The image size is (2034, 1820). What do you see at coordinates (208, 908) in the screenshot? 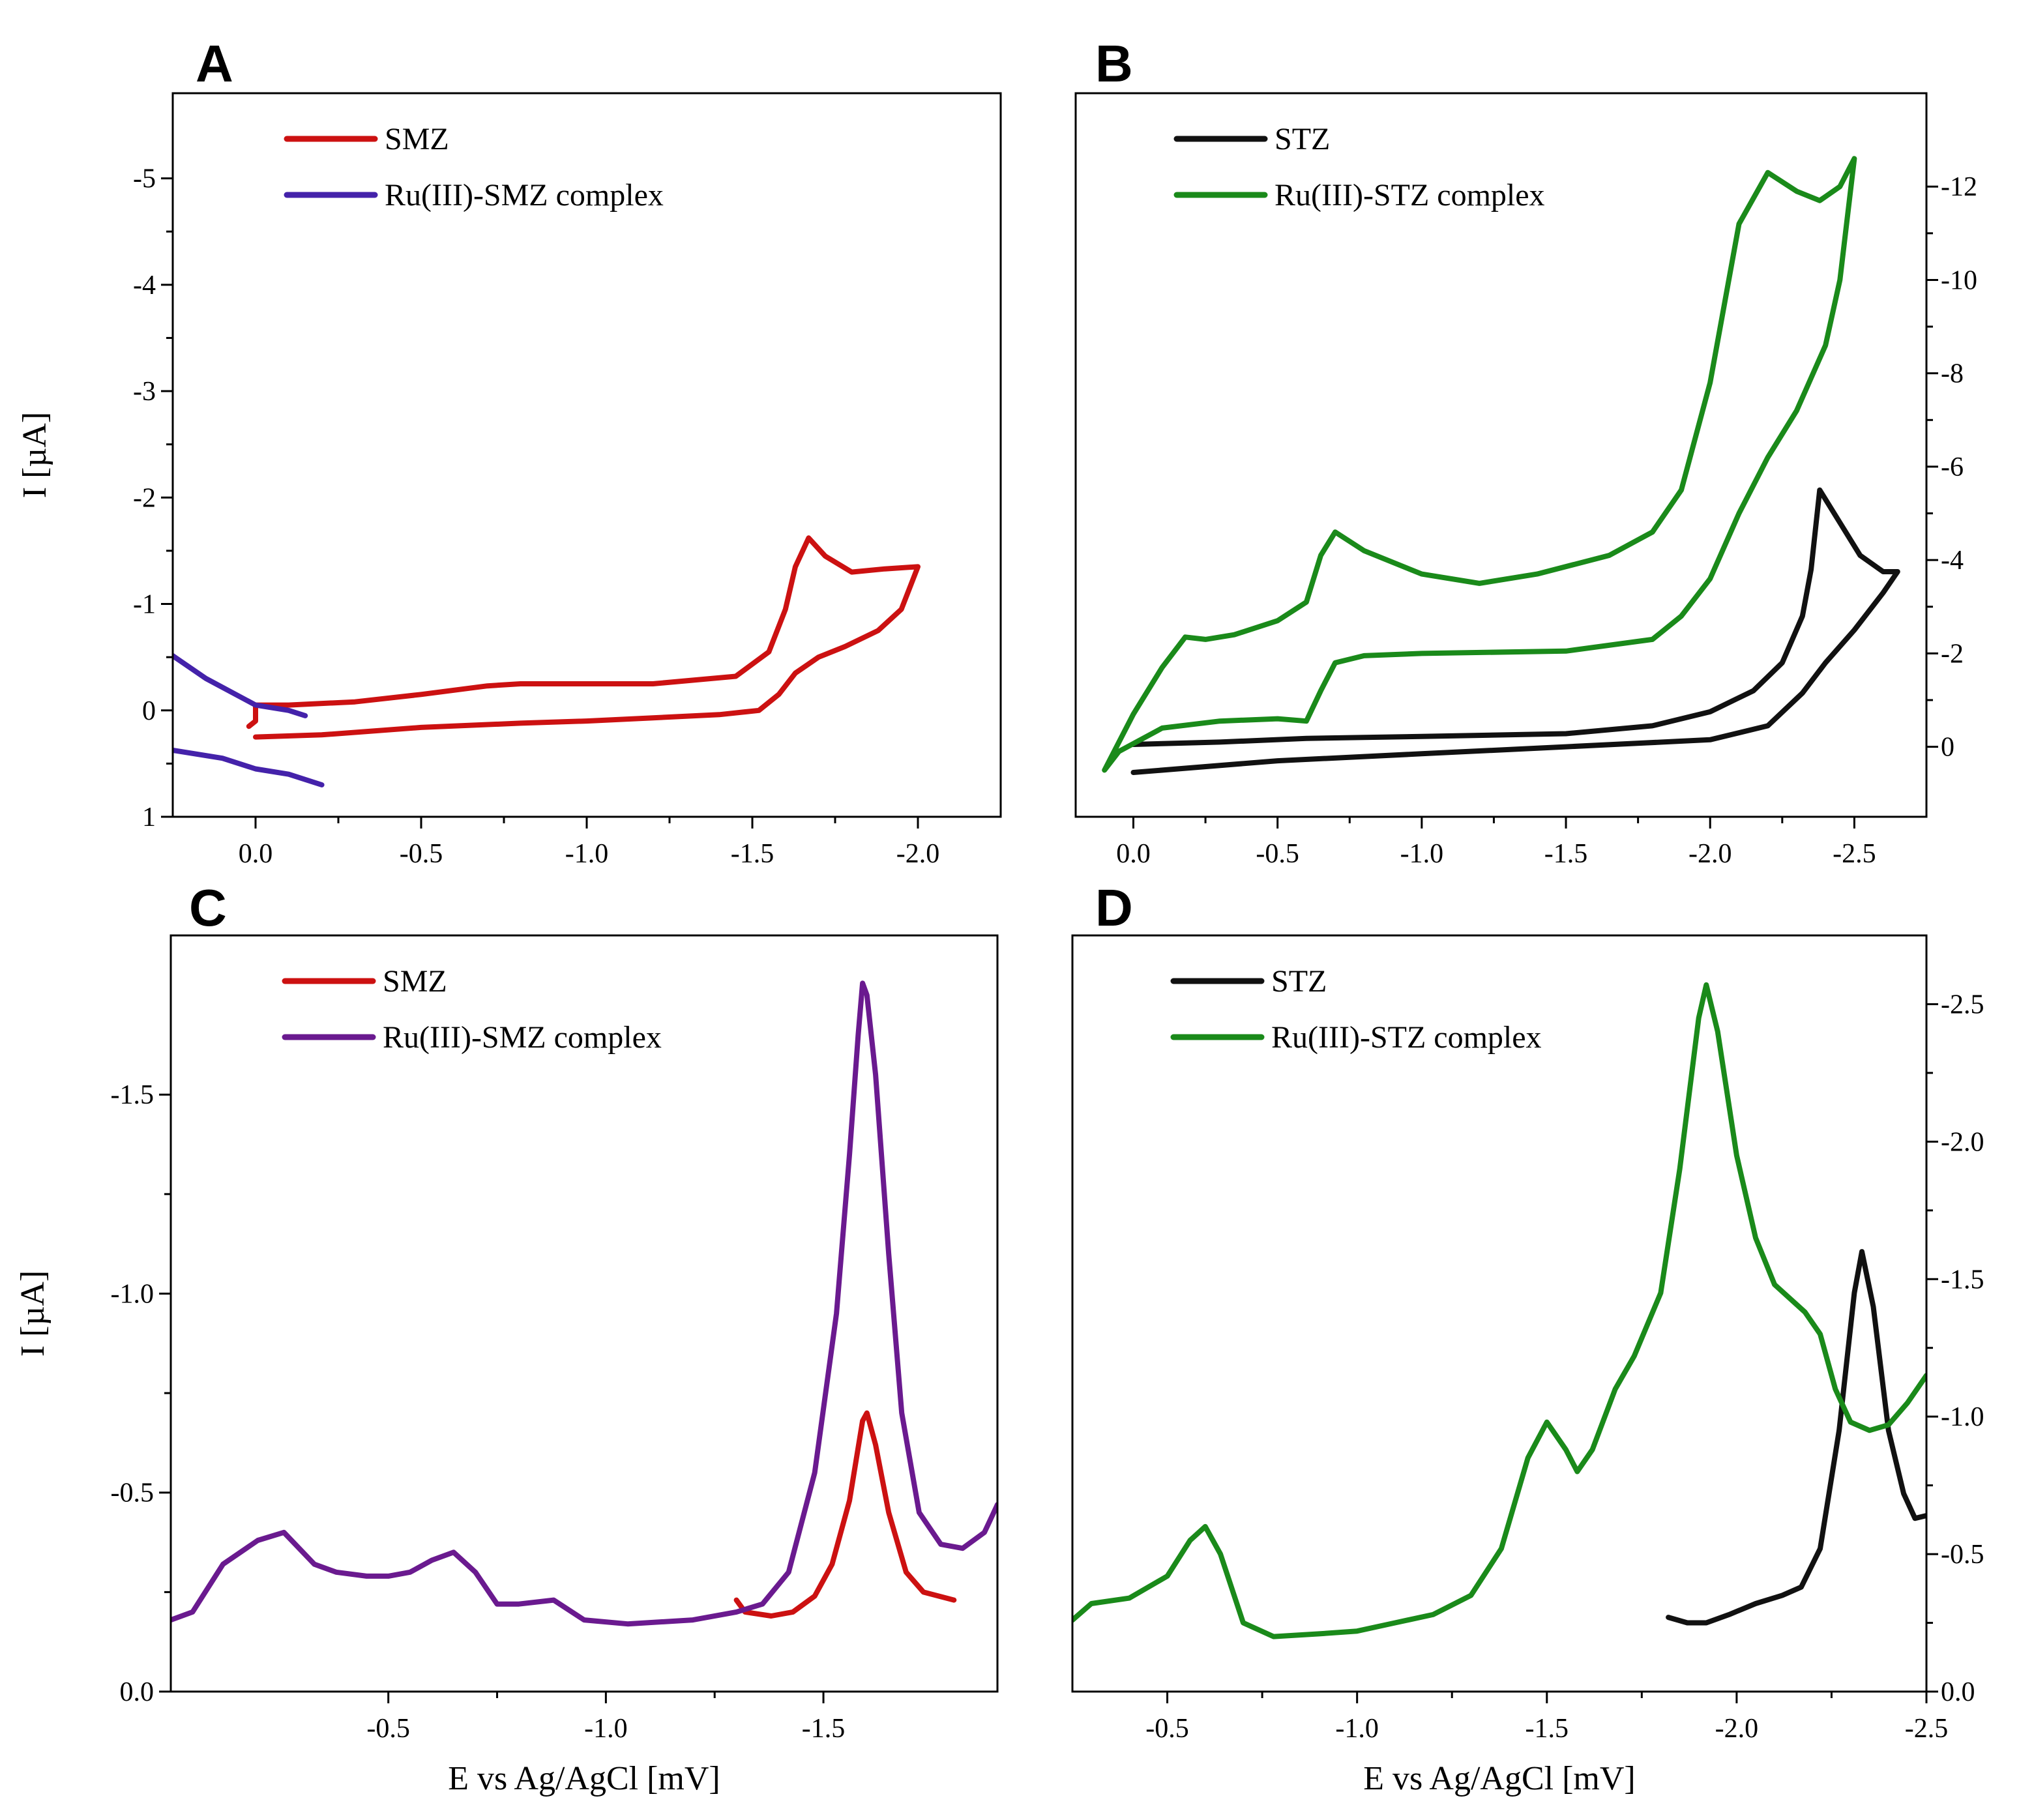
I see `panel-letter: C` at bounding box center [208, 908].